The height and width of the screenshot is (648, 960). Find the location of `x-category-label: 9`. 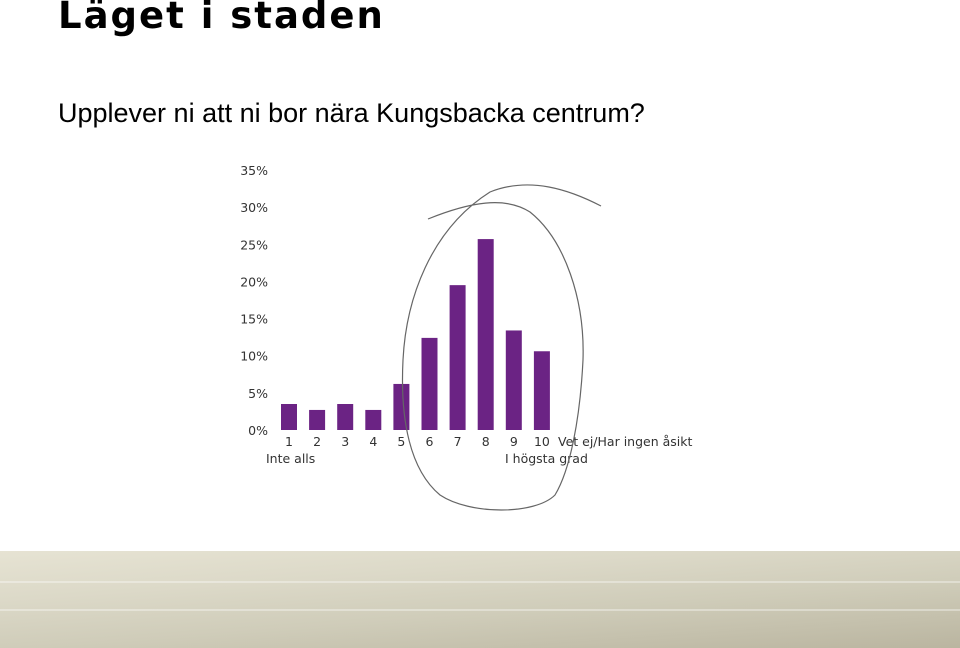

x-category-label: 9 is located at coordinates (514, 441).